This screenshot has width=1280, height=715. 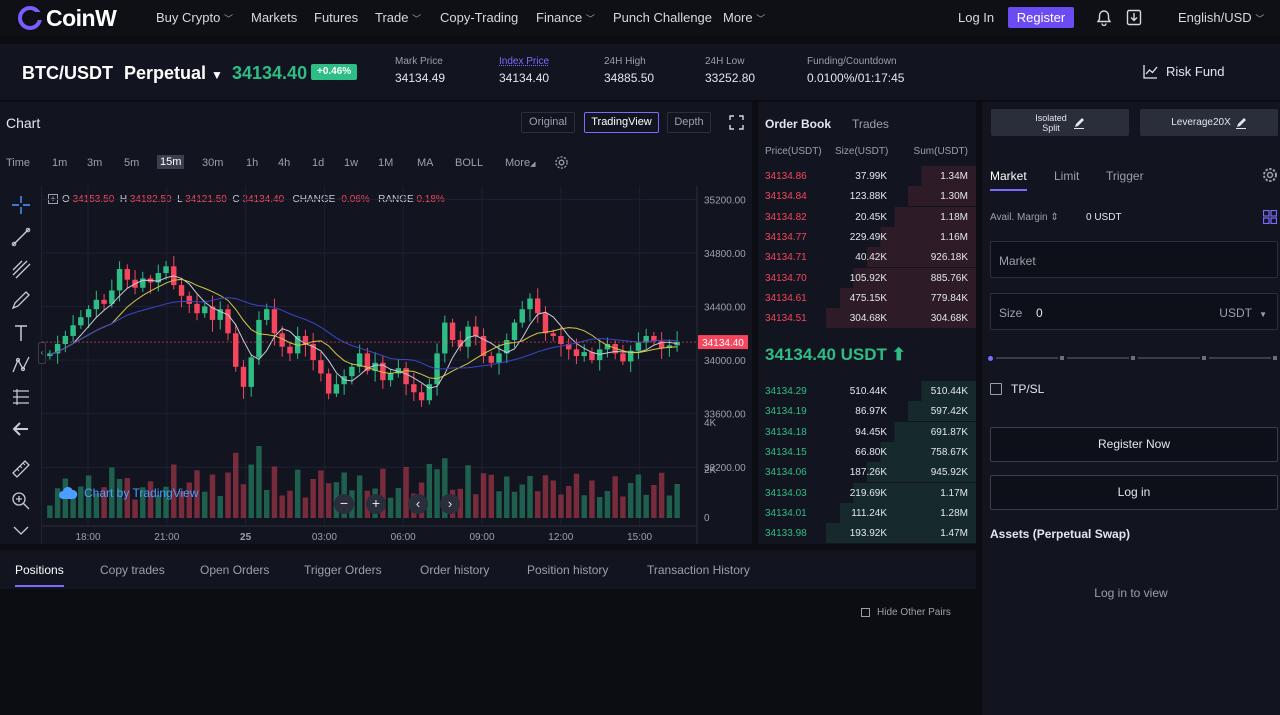 I want to click on nav-buy-crypto: Buy Crypto ﹀, so click(x=194, y=17).